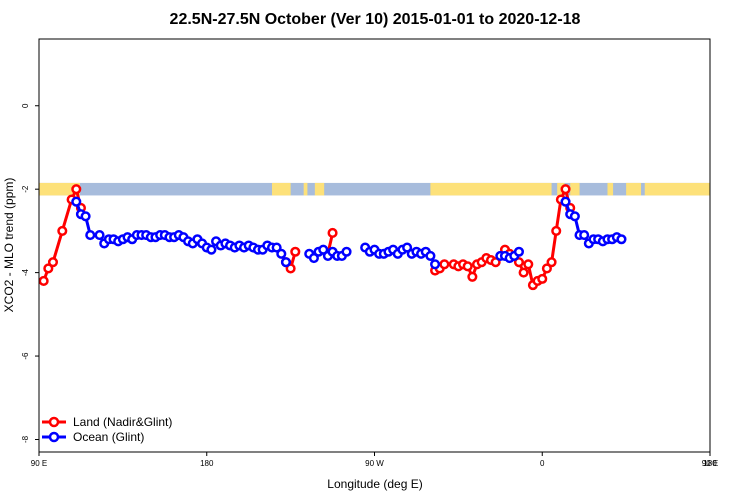 This screenshot has height=500, width=750. I want to click on y-tick-label: -6, so click(25, 356).